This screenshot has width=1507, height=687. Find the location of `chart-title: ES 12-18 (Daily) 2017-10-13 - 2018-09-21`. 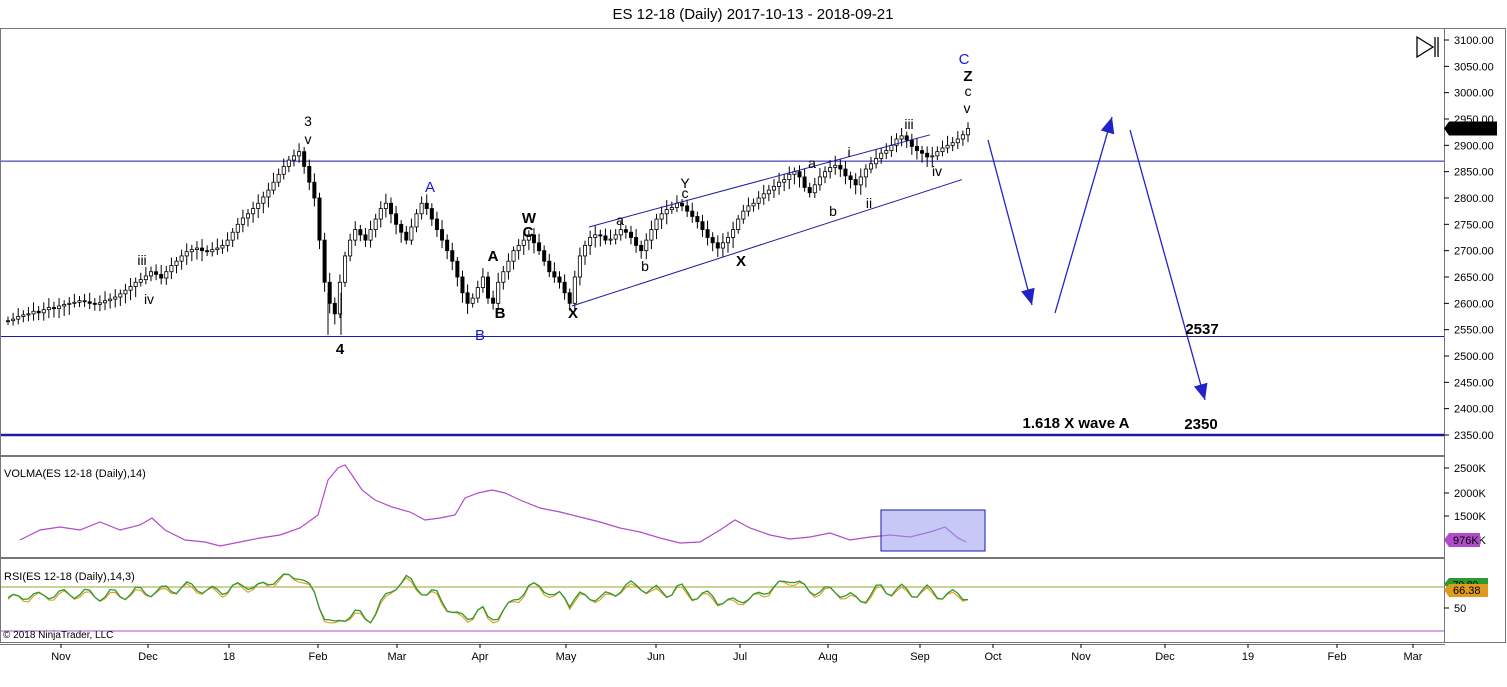

chart-title: ES 12-18 (Daily) 2017-10-13 - 2018-09-21 is located at coordinates (753, 14).